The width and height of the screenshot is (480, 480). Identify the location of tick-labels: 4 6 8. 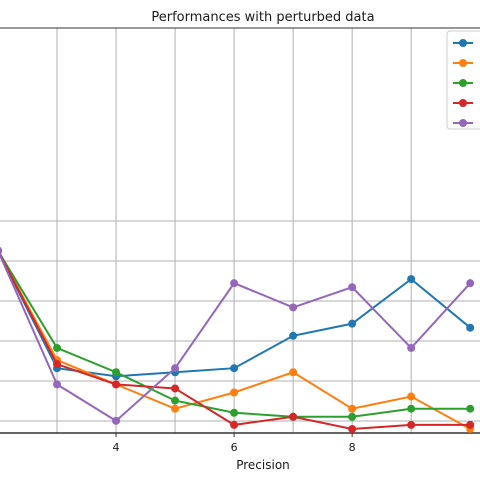
(234, 443).